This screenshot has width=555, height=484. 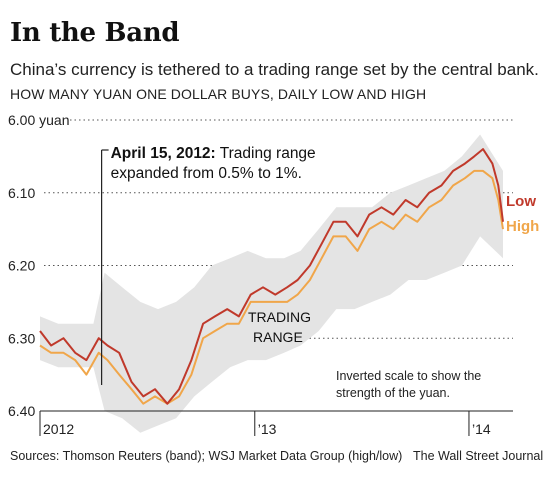 I want to click on trading-range-label-line2: RANGE, so click(x=278, y=337).